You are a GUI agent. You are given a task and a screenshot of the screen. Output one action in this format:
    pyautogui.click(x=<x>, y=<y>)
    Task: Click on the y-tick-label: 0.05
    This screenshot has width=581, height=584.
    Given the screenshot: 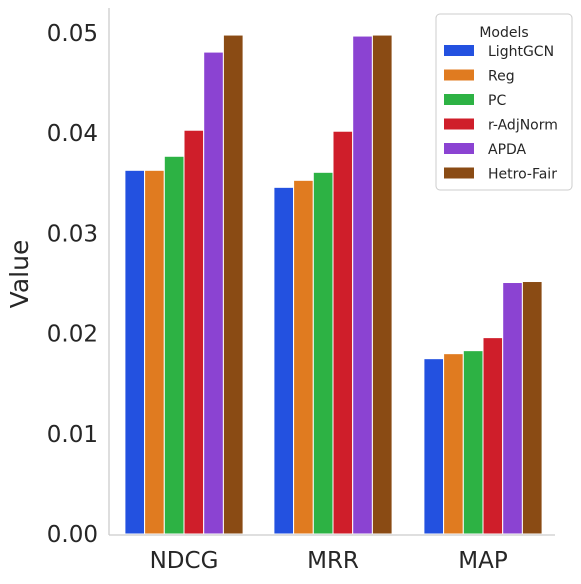 What is the action you would take?
    pyautogui.click(x=72, y=34)
    